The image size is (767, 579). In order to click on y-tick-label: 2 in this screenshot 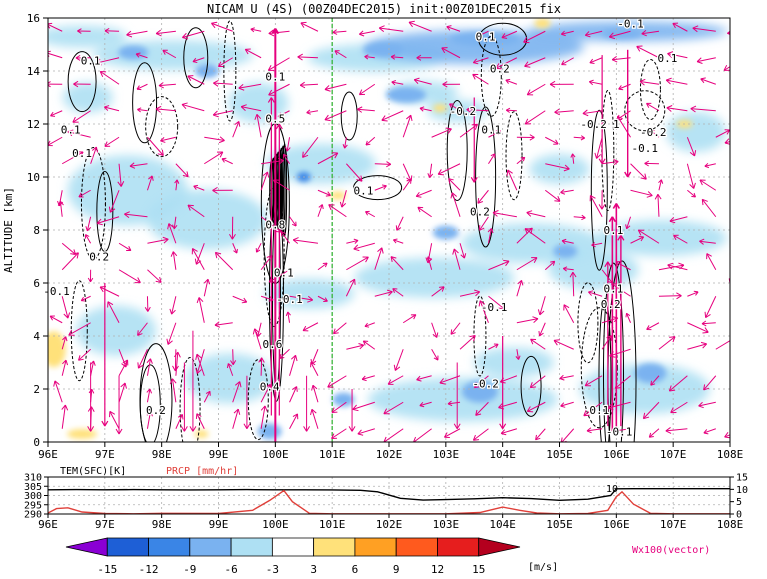, I will do `click(36, 389)`.